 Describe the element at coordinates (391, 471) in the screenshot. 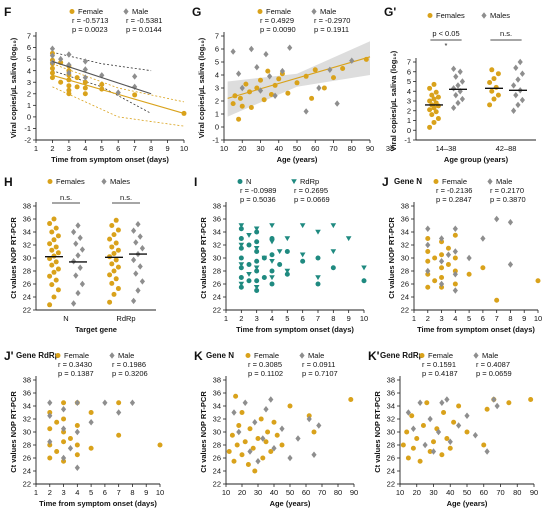

I see `panel-k-prime-ytick-label-1: 24` at that location.